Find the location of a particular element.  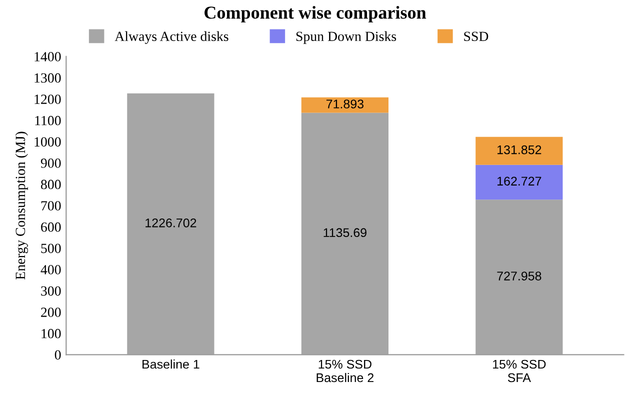

y-tick-label: 1100 is located at coordinates (48, 121).